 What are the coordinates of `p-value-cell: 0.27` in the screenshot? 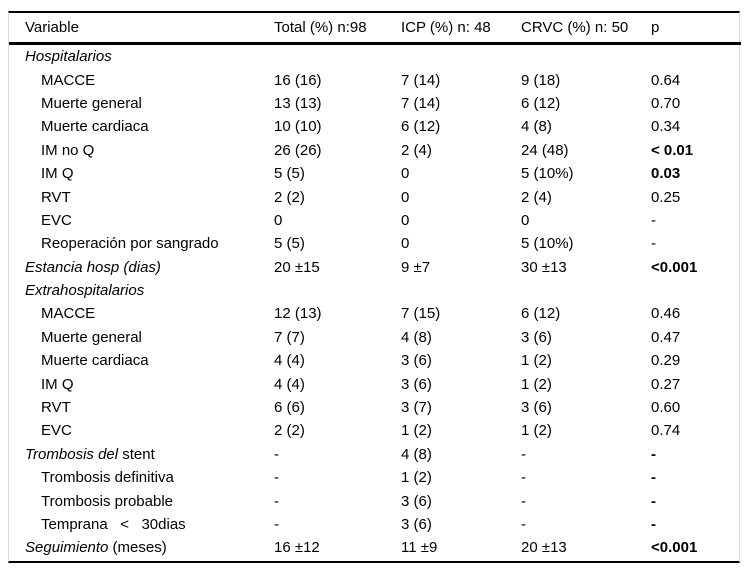 It's located at (666, 384).